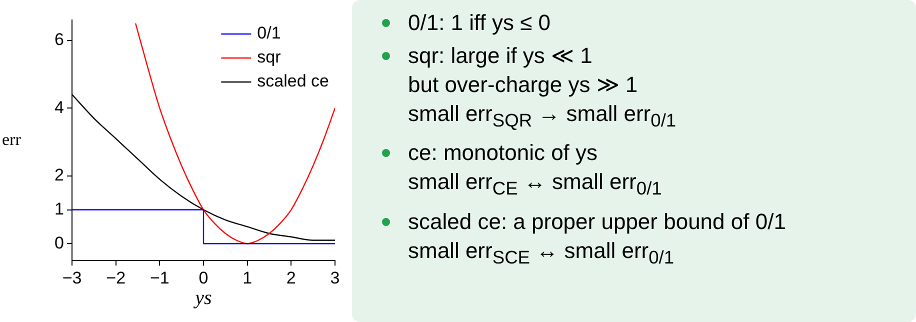  What do you see at coordinates (203, 278) in the screenshot?
I see `x-tick-label: 0` at bounding box center [203, 278].